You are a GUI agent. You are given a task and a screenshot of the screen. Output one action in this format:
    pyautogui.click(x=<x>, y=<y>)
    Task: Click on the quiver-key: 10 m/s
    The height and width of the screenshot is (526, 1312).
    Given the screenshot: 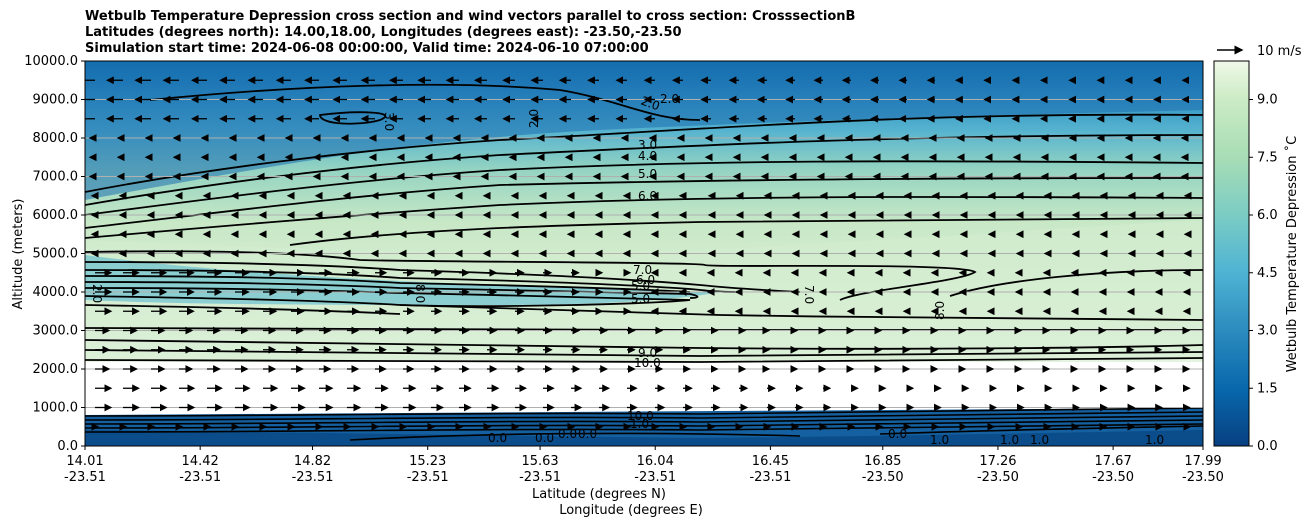 What is the action you would take?
    pyautogui.click(x=1259, y=51)
    